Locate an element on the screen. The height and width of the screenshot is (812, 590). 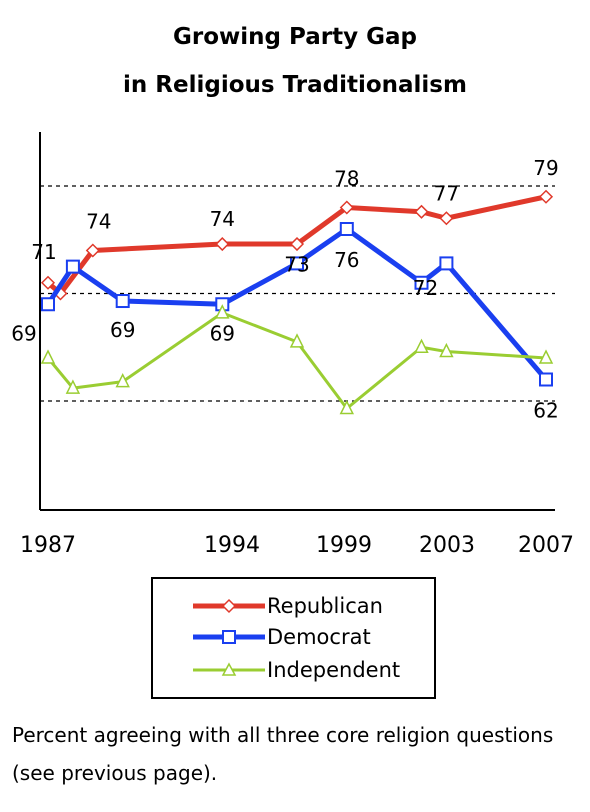
data-label-6: 69 is located at coordinates (23, 333).